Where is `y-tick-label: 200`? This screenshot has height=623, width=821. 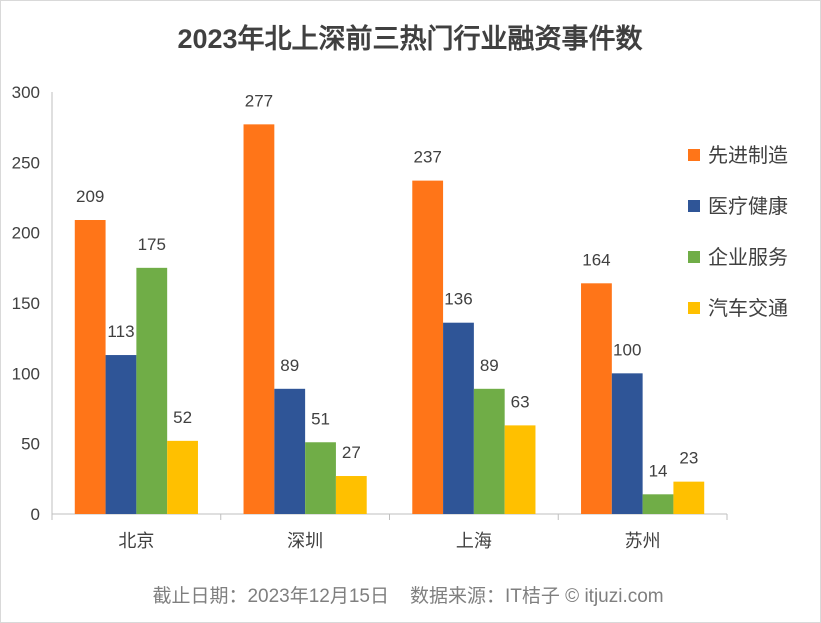
y-tick-label: 200 is located at coordinates (26, 233).